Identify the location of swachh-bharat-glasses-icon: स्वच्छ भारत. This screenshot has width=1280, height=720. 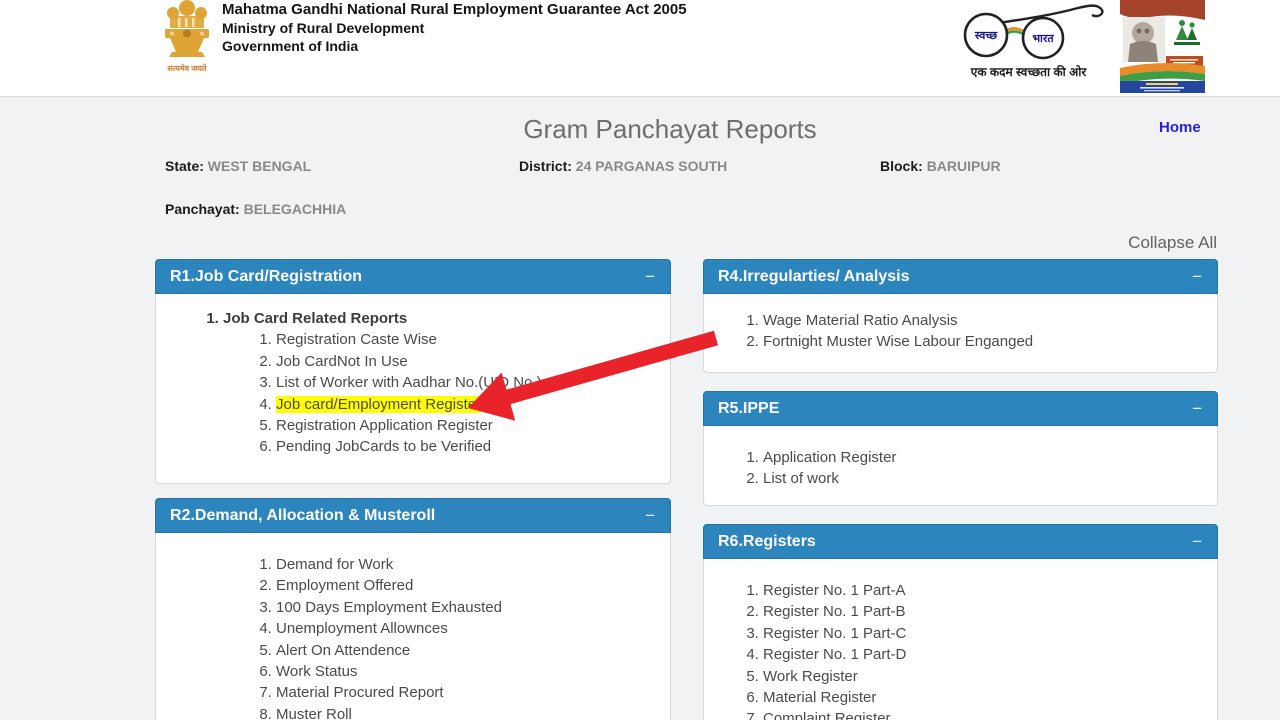
(1033, 32).